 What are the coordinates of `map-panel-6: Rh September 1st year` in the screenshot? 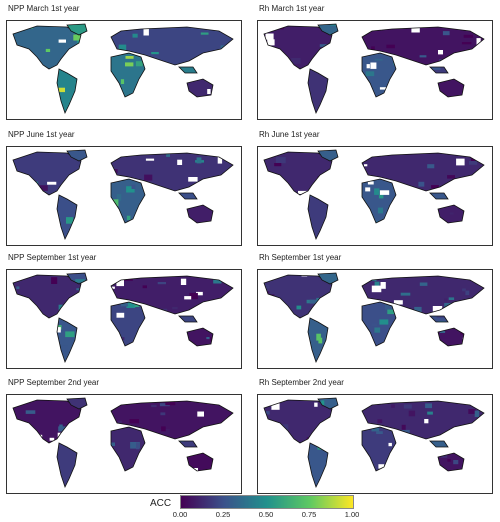 It's located at (375, 311).